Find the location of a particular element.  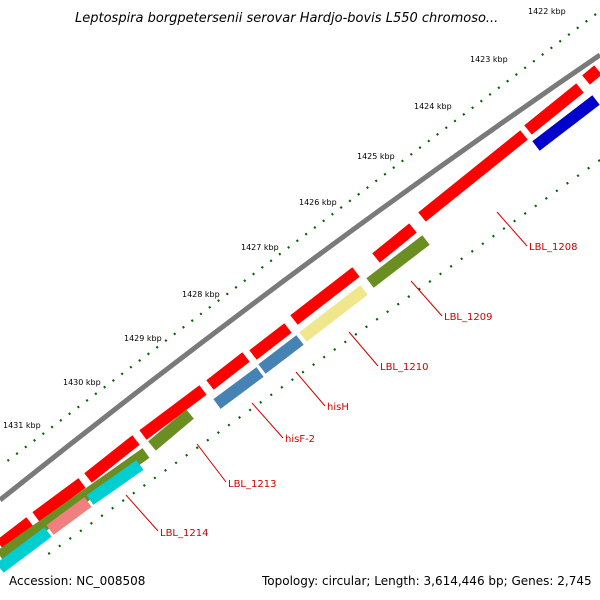

tick-label: 1422 kbp is located at coordinates (547, 11).